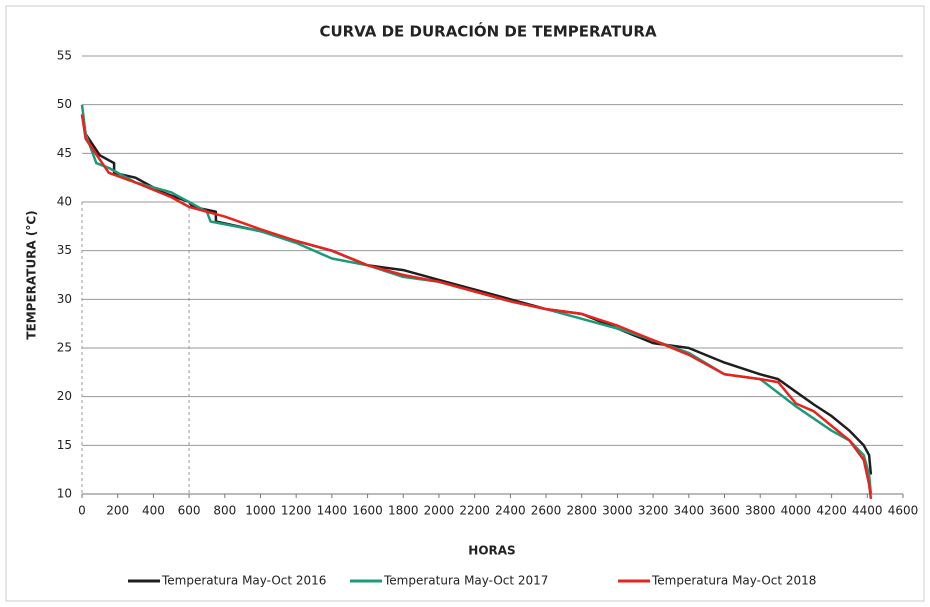 The height and width of the screenshot is (607, 930). Describe the element at coordinates (367, 511) in the screenshot. I see `x-tick-label: 1600` at that location.